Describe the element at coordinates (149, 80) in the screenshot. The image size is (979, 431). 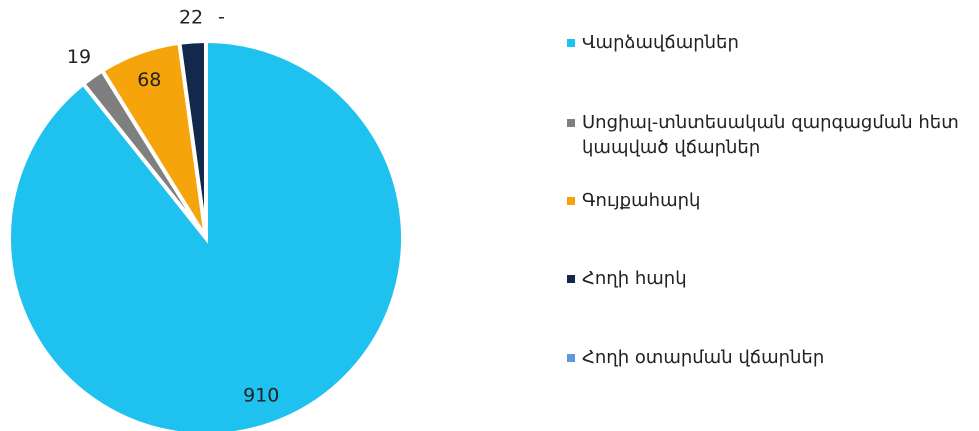
I see `data-label: 68` at that location.